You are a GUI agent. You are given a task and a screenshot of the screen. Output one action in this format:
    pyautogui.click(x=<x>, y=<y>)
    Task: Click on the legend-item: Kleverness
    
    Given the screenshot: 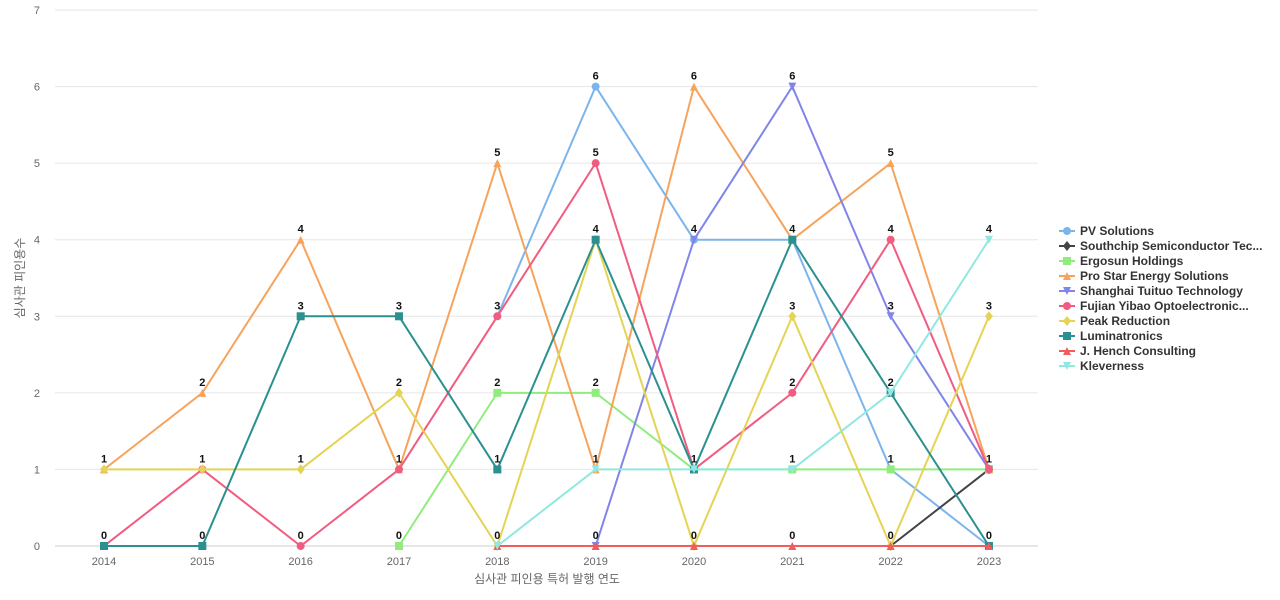 What is the action you would take?
    pyautogui.click(x=1101, y=366)
    